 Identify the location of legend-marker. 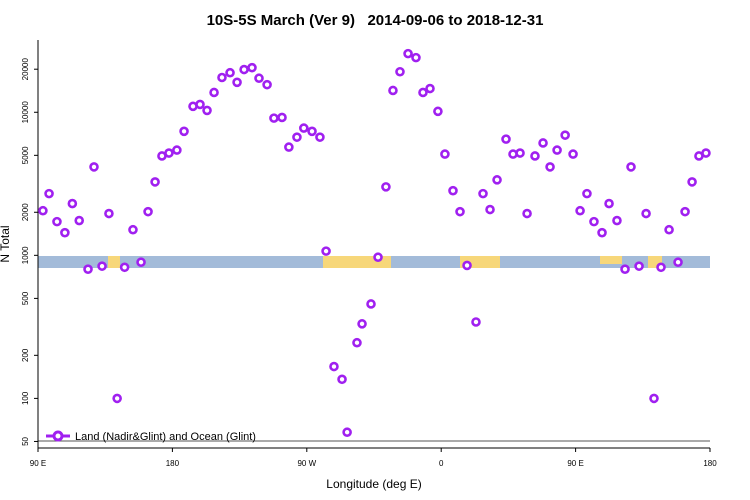
(58, 436).